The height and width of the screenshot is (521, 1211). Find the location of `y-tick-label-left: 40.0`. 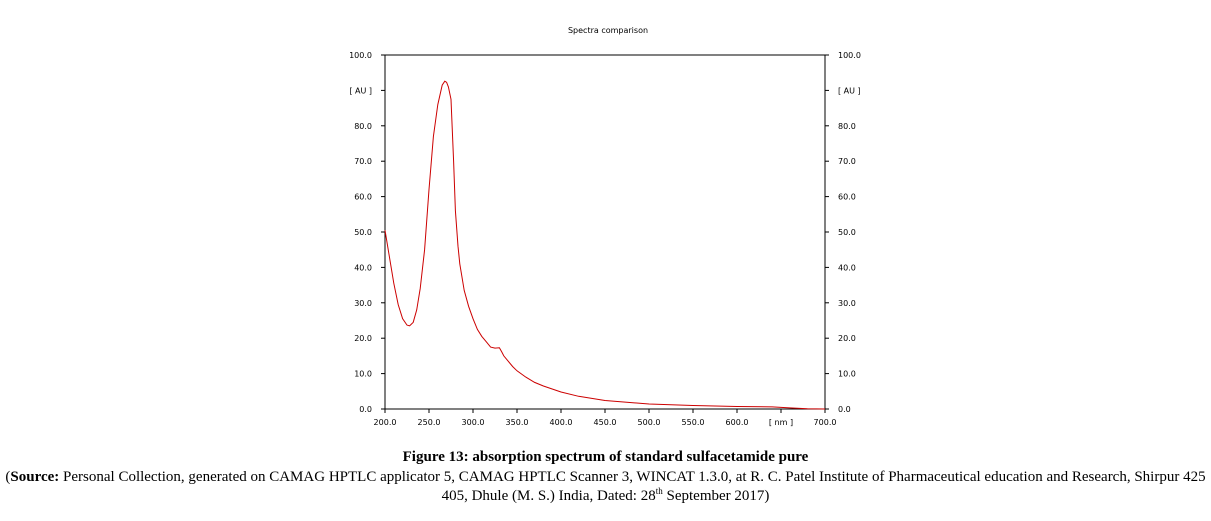

y-tick-label-left: 40.0 is located at coordinates (363, 267).